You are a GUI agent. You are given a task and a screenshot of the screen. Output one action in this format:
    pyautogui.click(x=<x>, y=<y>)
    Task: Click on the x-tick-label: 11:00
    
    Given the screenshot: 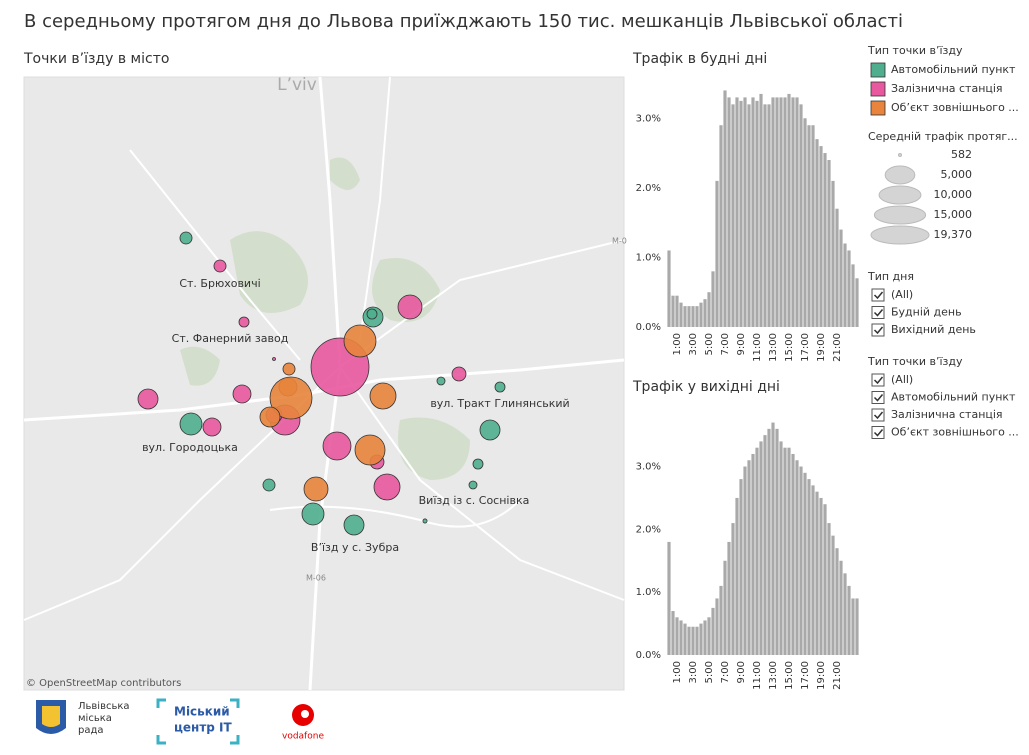 What is the action you would take?
    pyautogui.click(x=757, y=347)
    